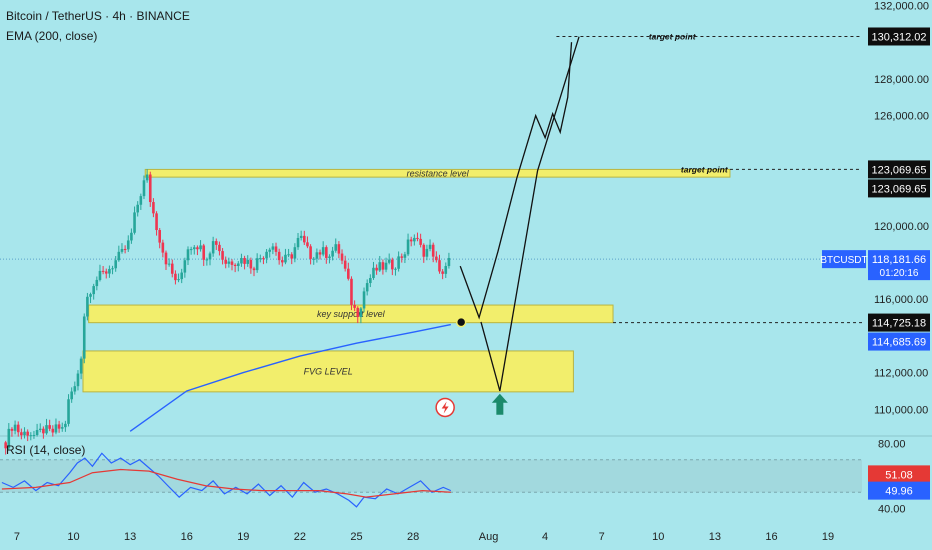 The width and height of the screenshot is (932, 550). What do you see at coordinates (899, 475) in the screenshot?
I see `rsi-value-label: 51.08` at bounding box center [899, 475].